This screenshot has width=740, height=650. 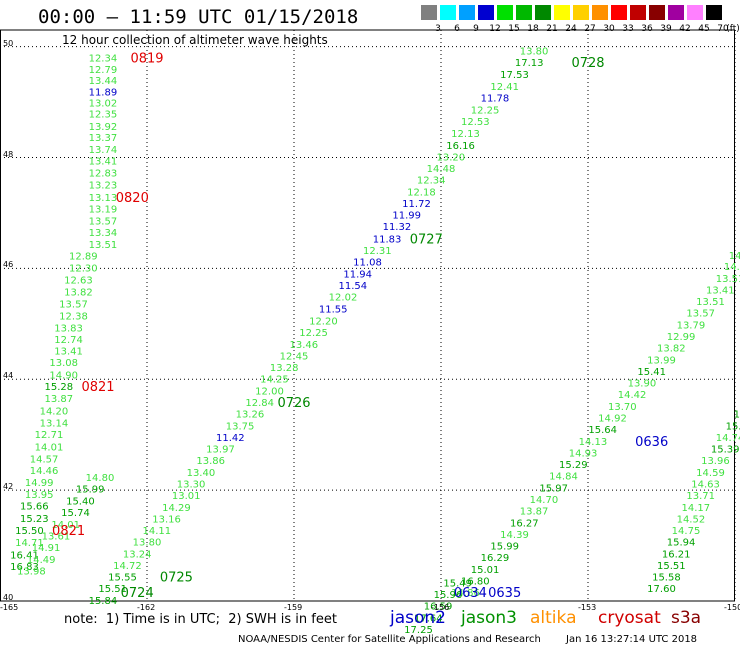 I want to click on wave-height-value: 13.87, so click(x=58, y=399).